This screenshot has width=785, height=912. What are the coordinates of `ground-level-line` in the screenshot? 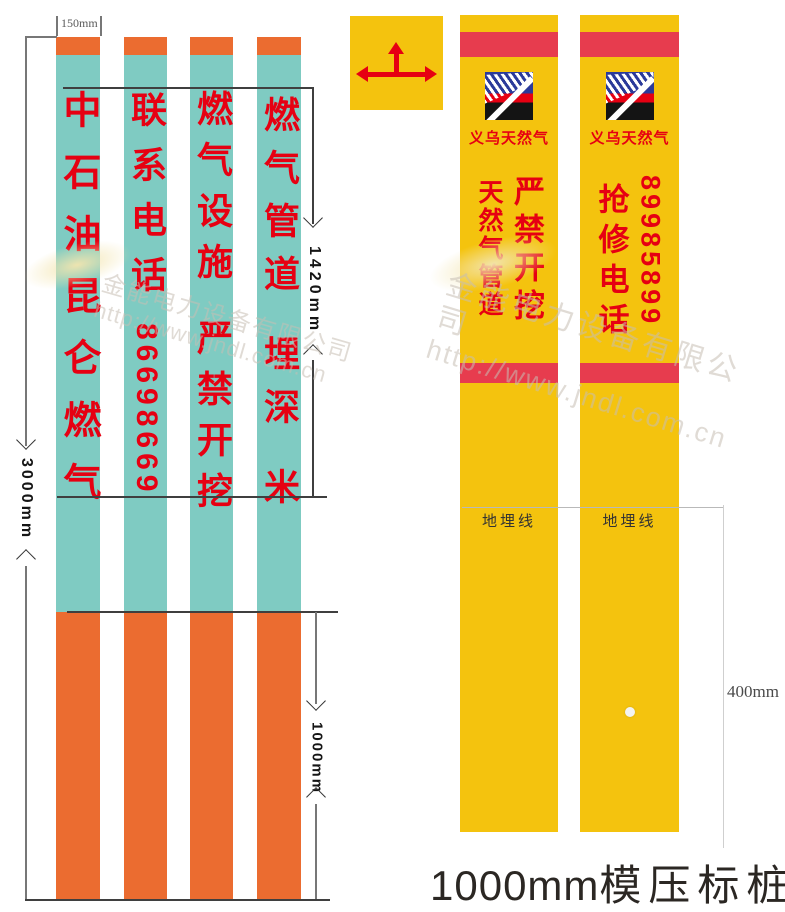 It's located at (202, 612).